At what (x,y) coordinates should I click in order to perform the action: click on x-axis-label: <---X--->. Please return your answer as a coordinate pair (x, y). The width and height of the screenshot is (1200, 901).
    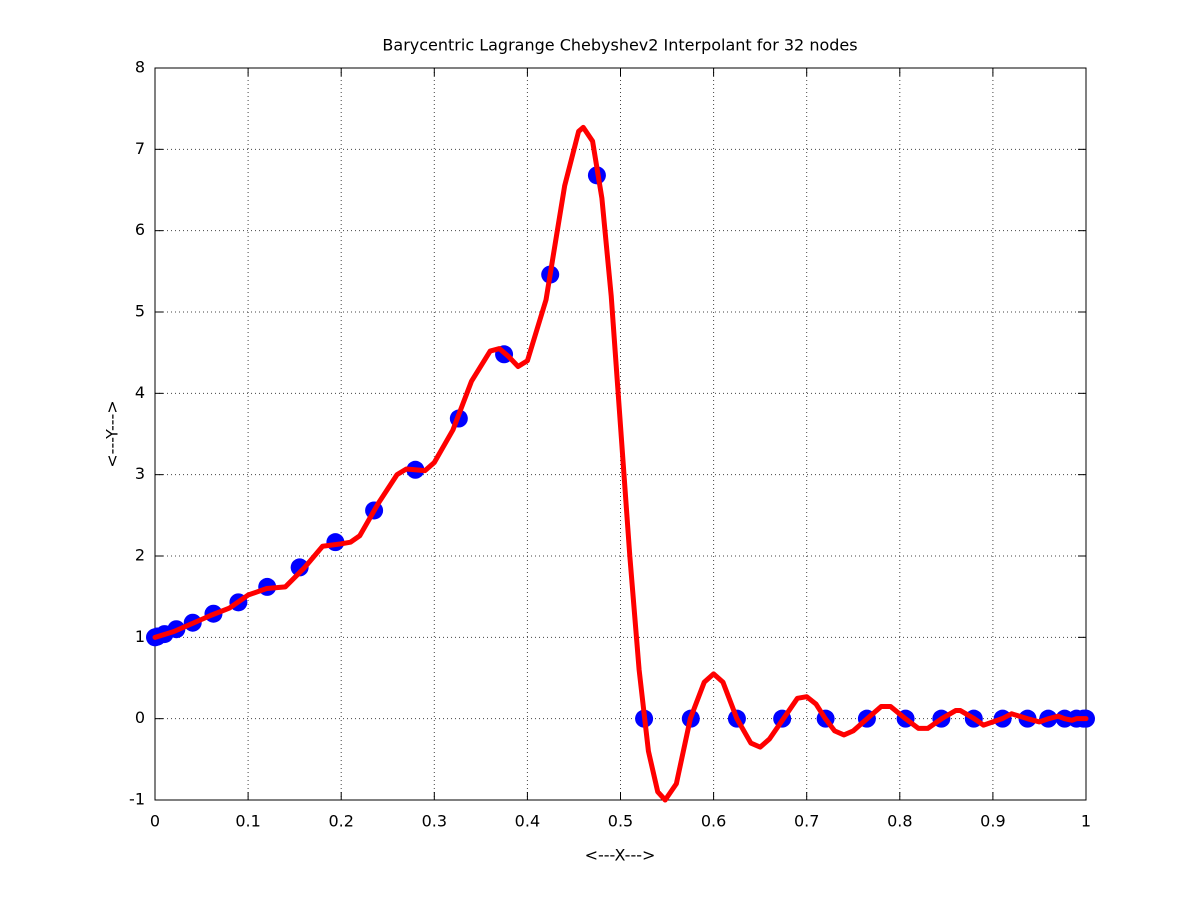
    Looking at the image, I should click on (620, 855).